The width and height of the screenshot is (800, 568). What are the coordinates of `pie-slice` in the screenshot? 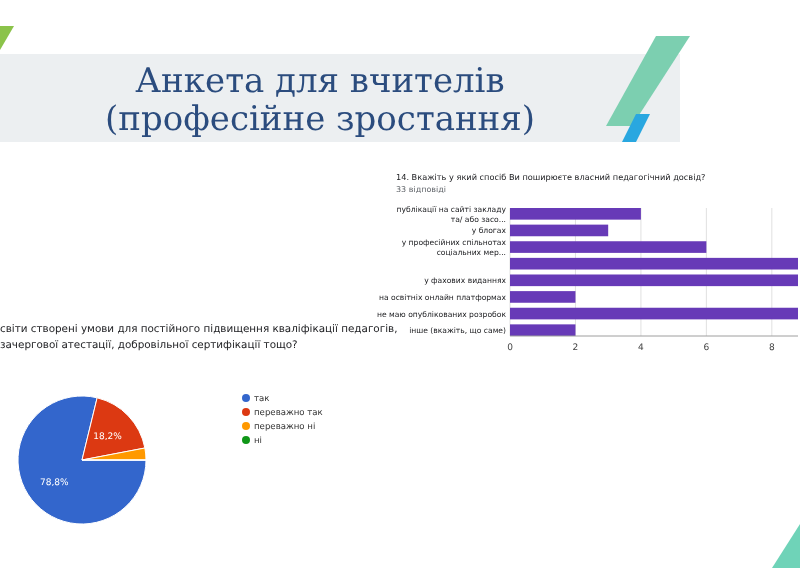 It's located at (82, 460).